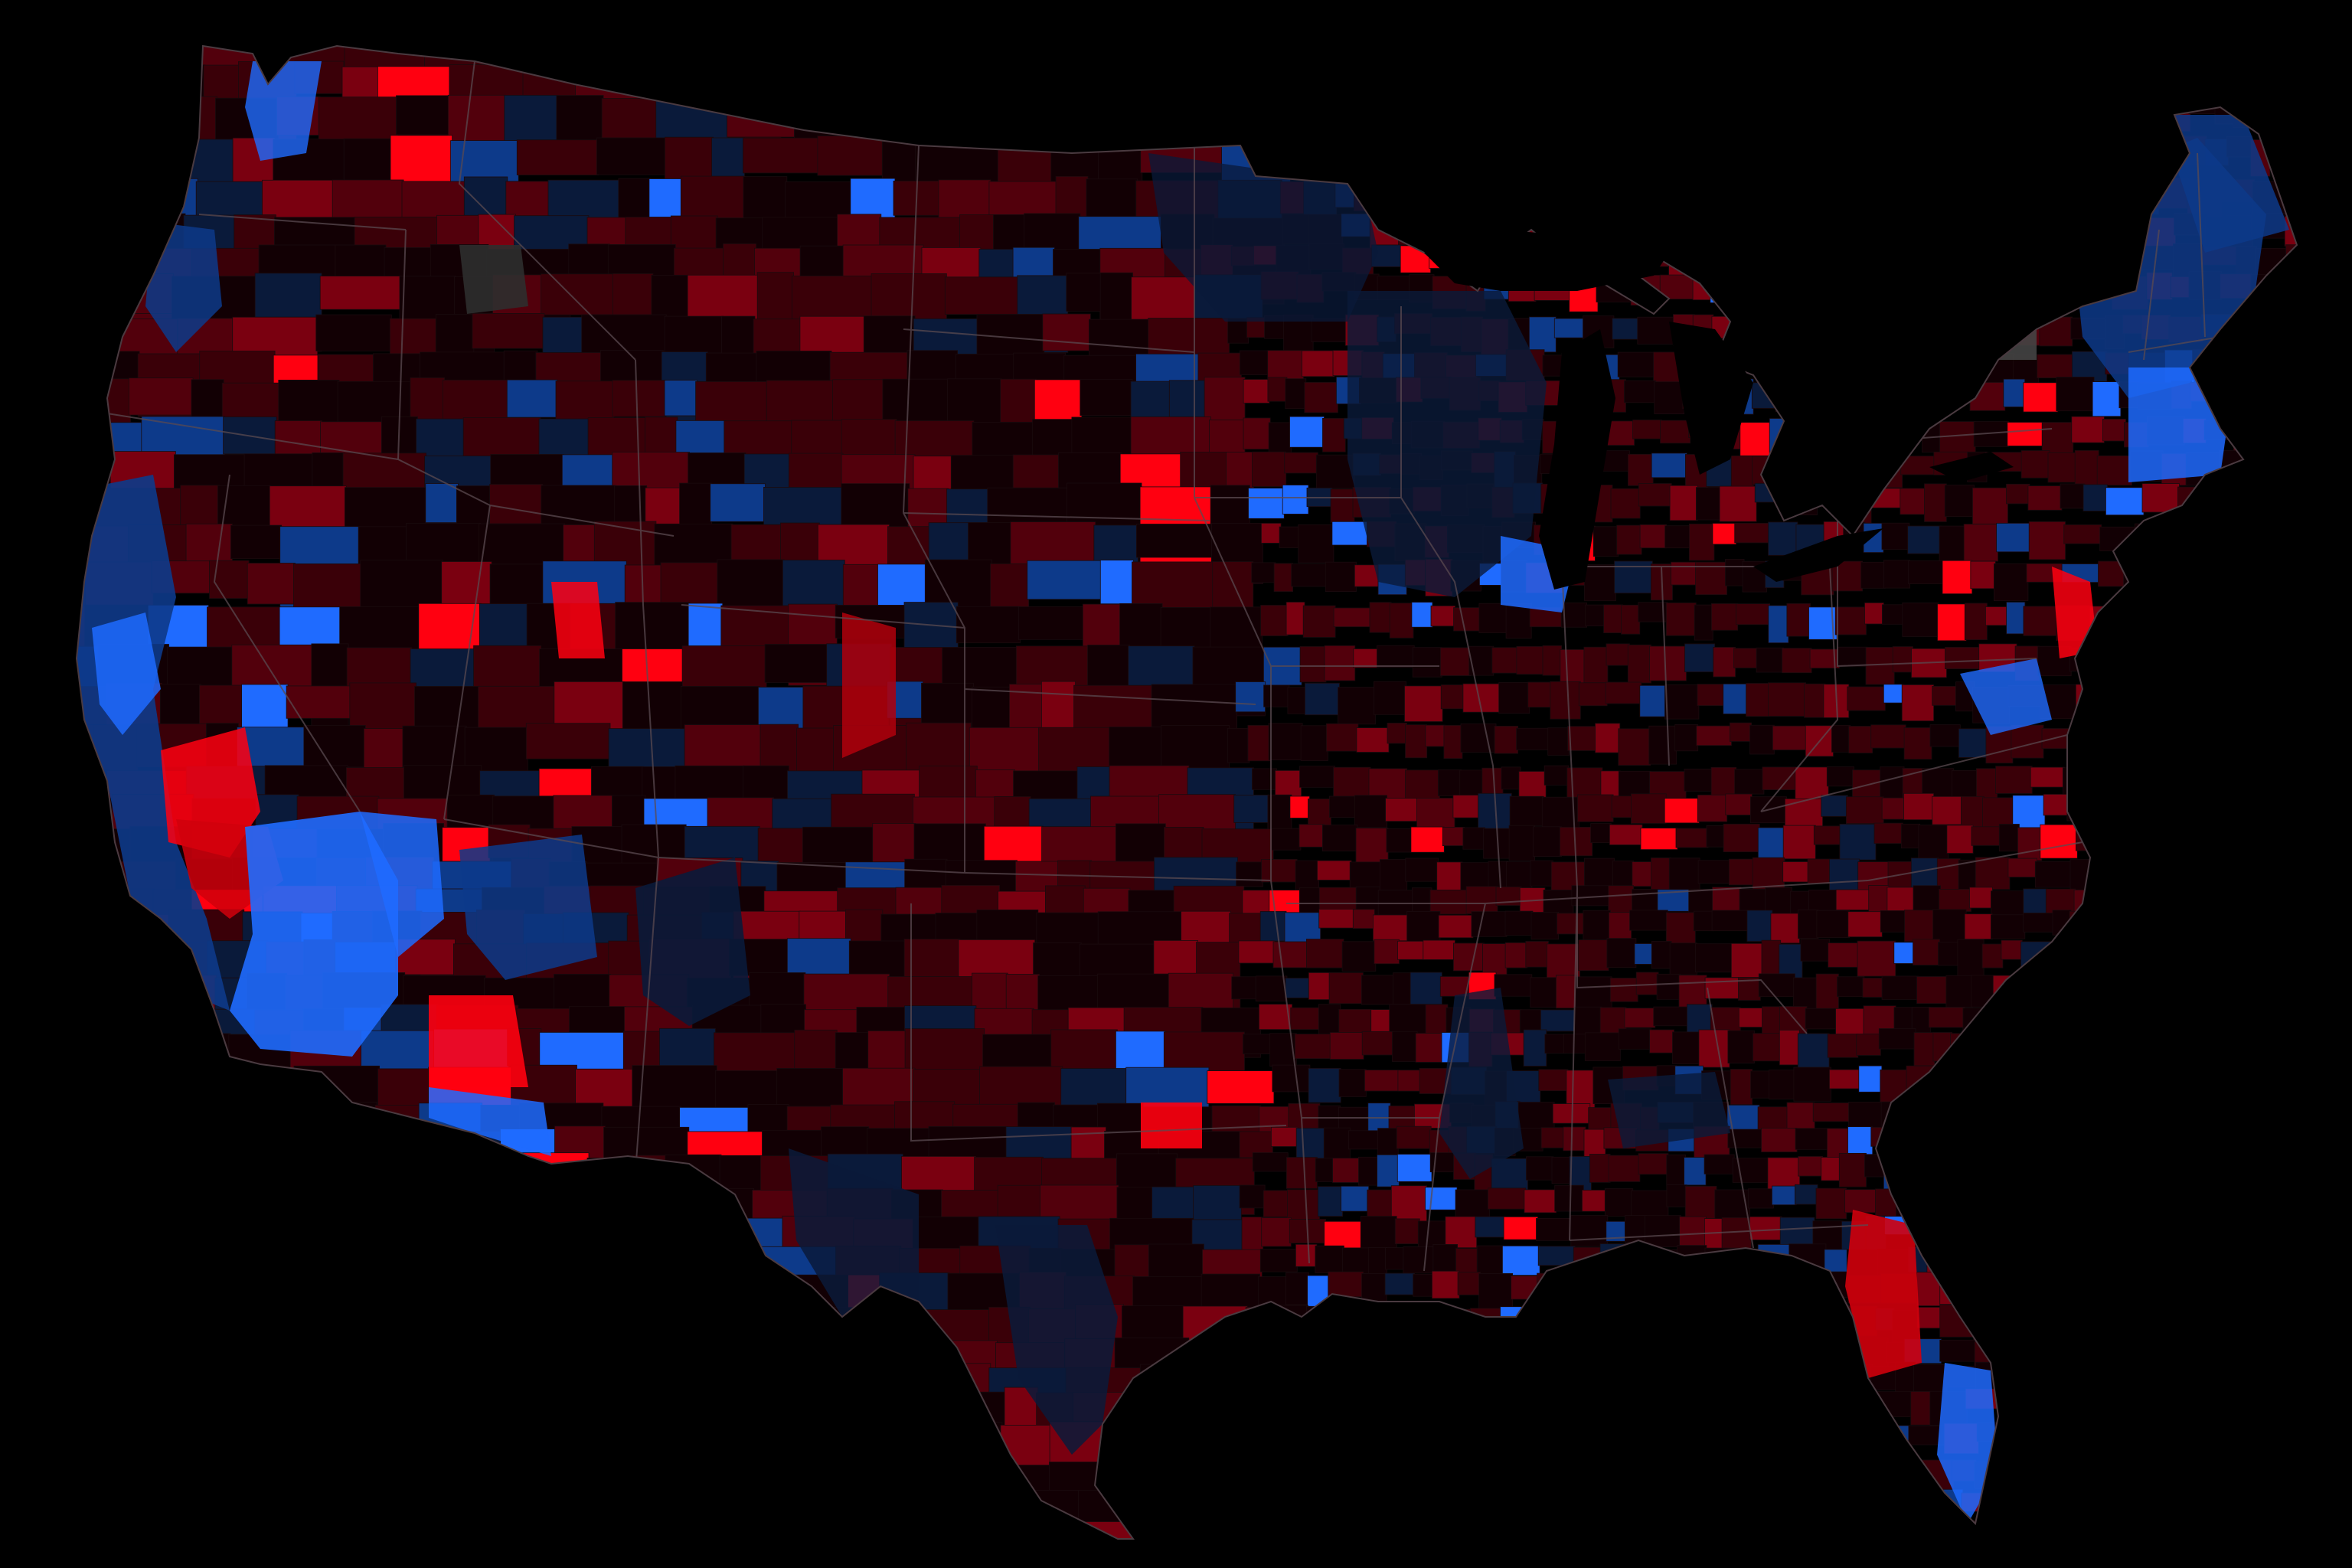 The width and height of the screenshot is (2352, 1568). What do you see at coordinates (1481, 1083) in the screenshot?
I see `mississippi-delta-blue-region` at bounding box center [1481, 1083].